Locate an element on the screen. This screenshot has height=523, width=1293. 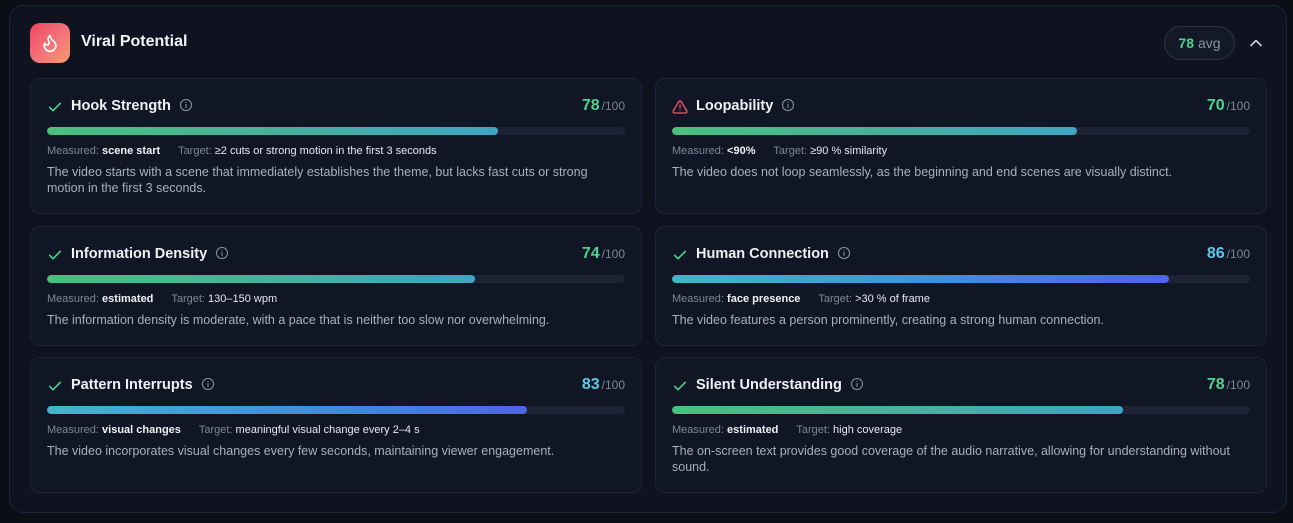
chevron-up-icon is located at coordinates (1256, 43).